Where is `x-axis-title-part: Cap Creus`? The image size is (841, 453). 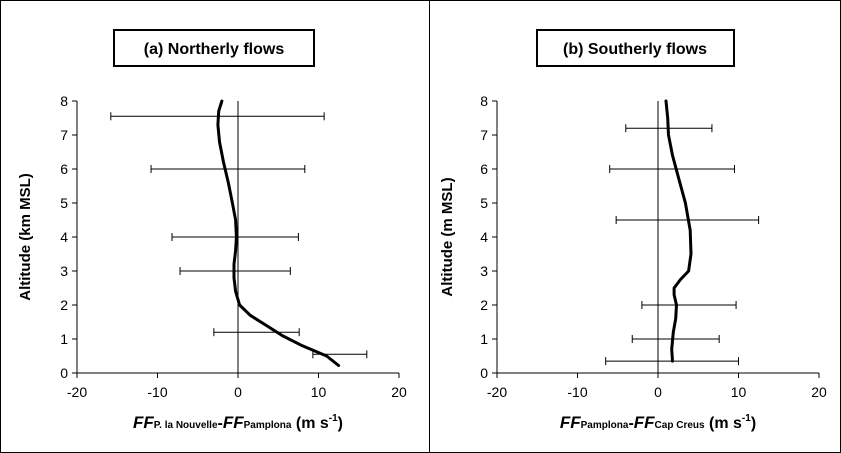 x-axis-title-part: Cap Creus is located at coordinates (680, 425).